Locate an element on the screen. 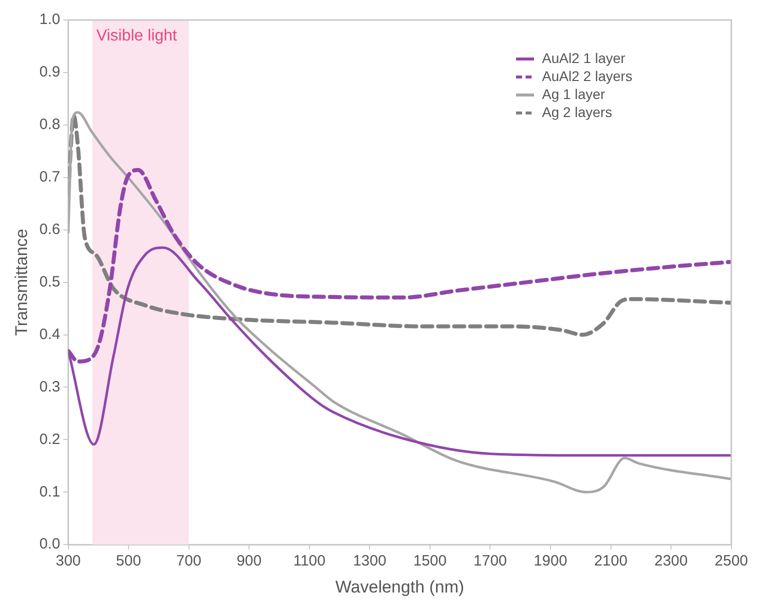  y-tick-label: 0.7 is located at coordinates (49, 177).